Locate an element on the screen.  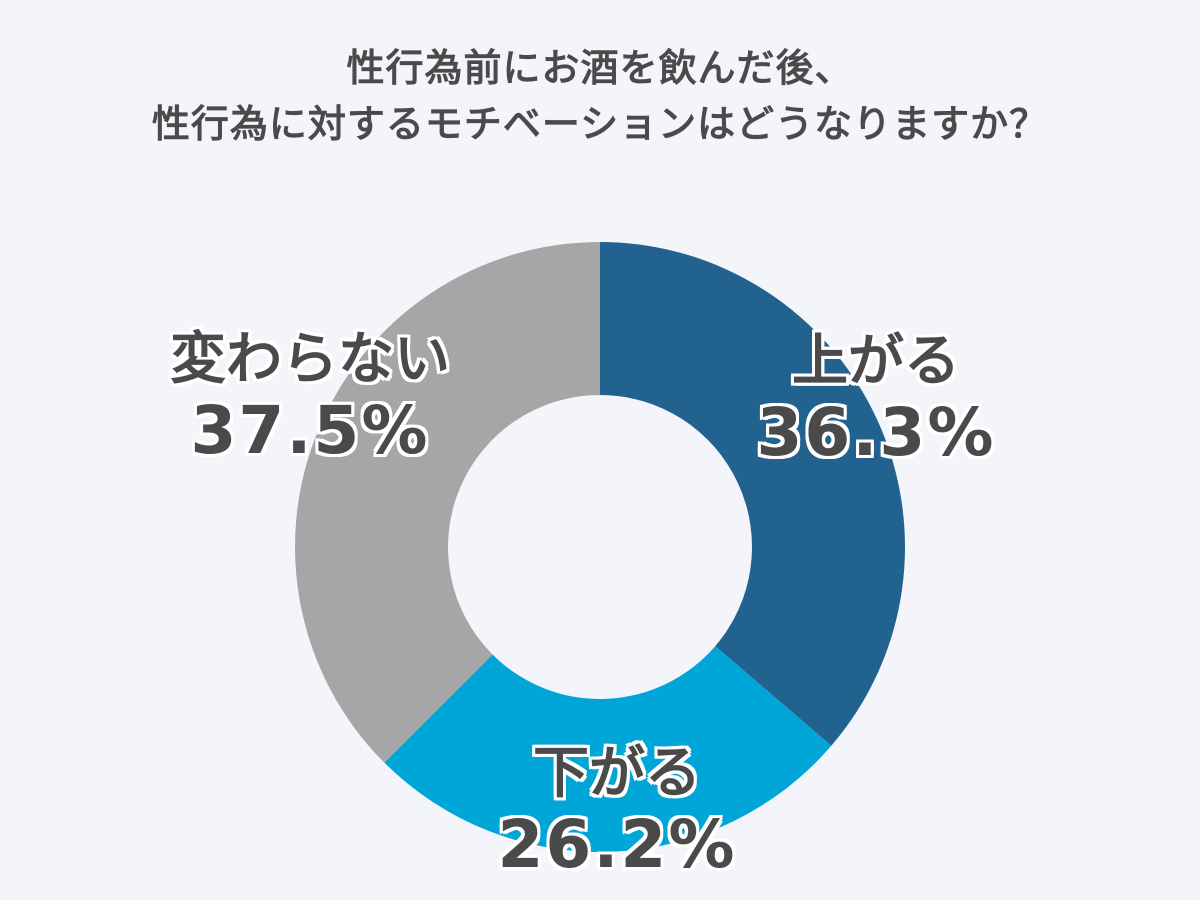
slice-label-kawaranai: 変わらない 37.5% is located at coordinates (310, 398).